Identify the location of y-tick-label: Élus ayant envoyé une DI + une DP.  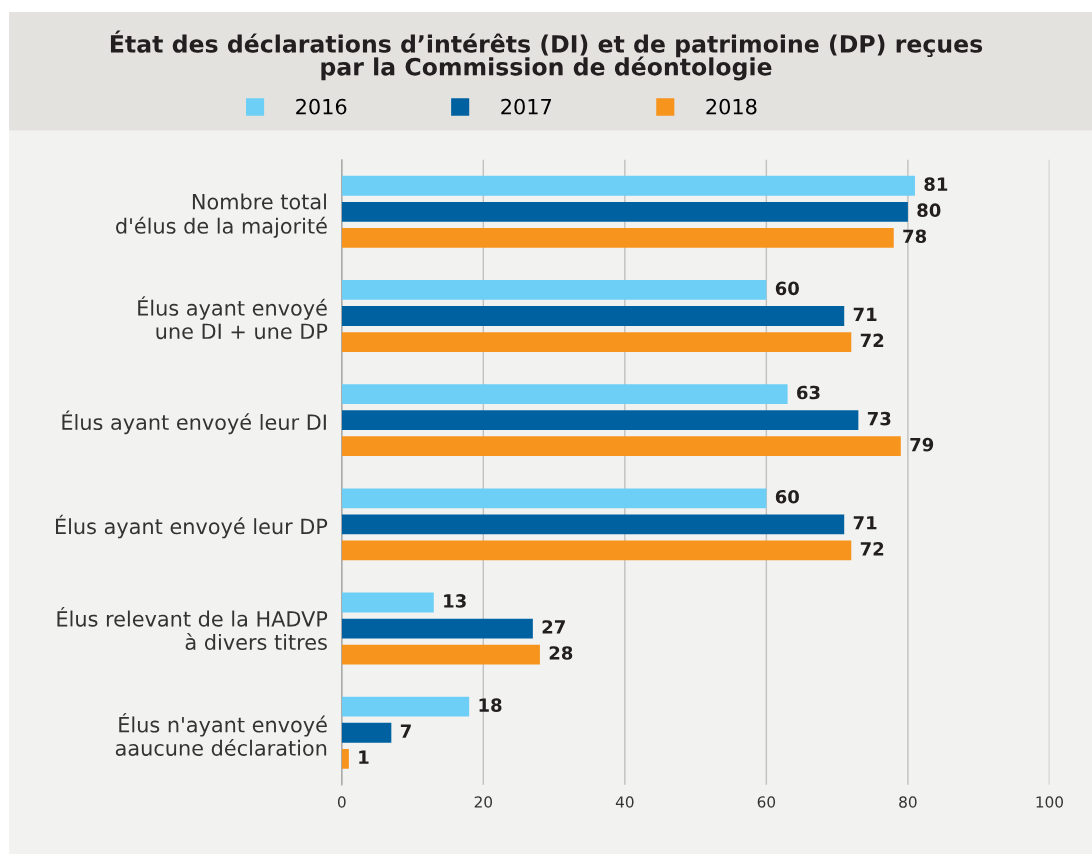
(233, 318).